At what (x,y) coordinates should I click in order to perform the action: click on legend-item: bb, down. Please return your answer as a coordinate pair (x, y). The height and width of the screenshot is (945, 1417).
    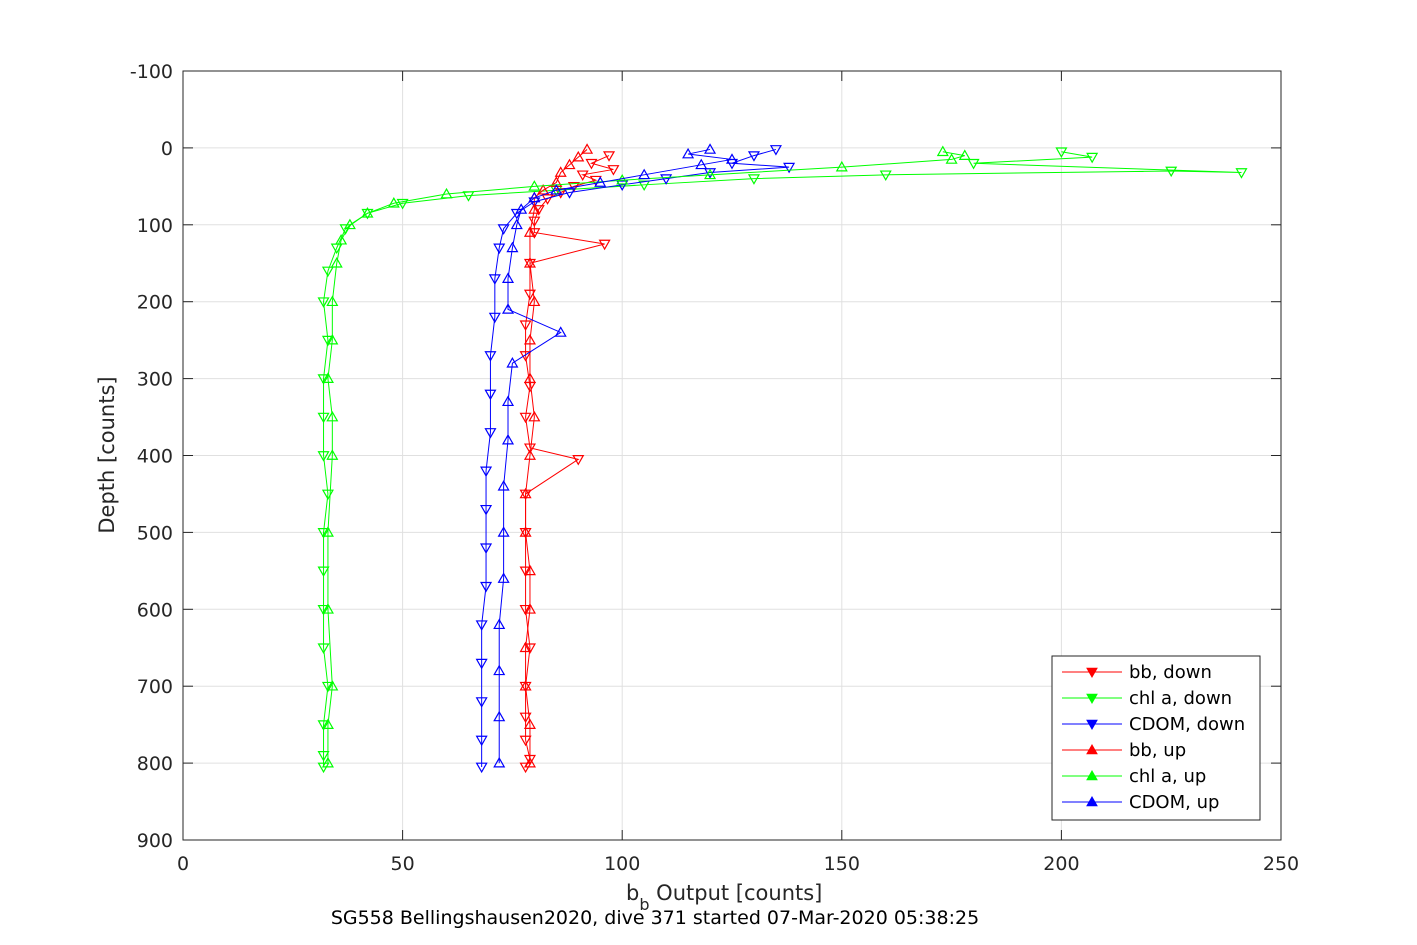
    Looking at the image, I should click on (1137, 672).